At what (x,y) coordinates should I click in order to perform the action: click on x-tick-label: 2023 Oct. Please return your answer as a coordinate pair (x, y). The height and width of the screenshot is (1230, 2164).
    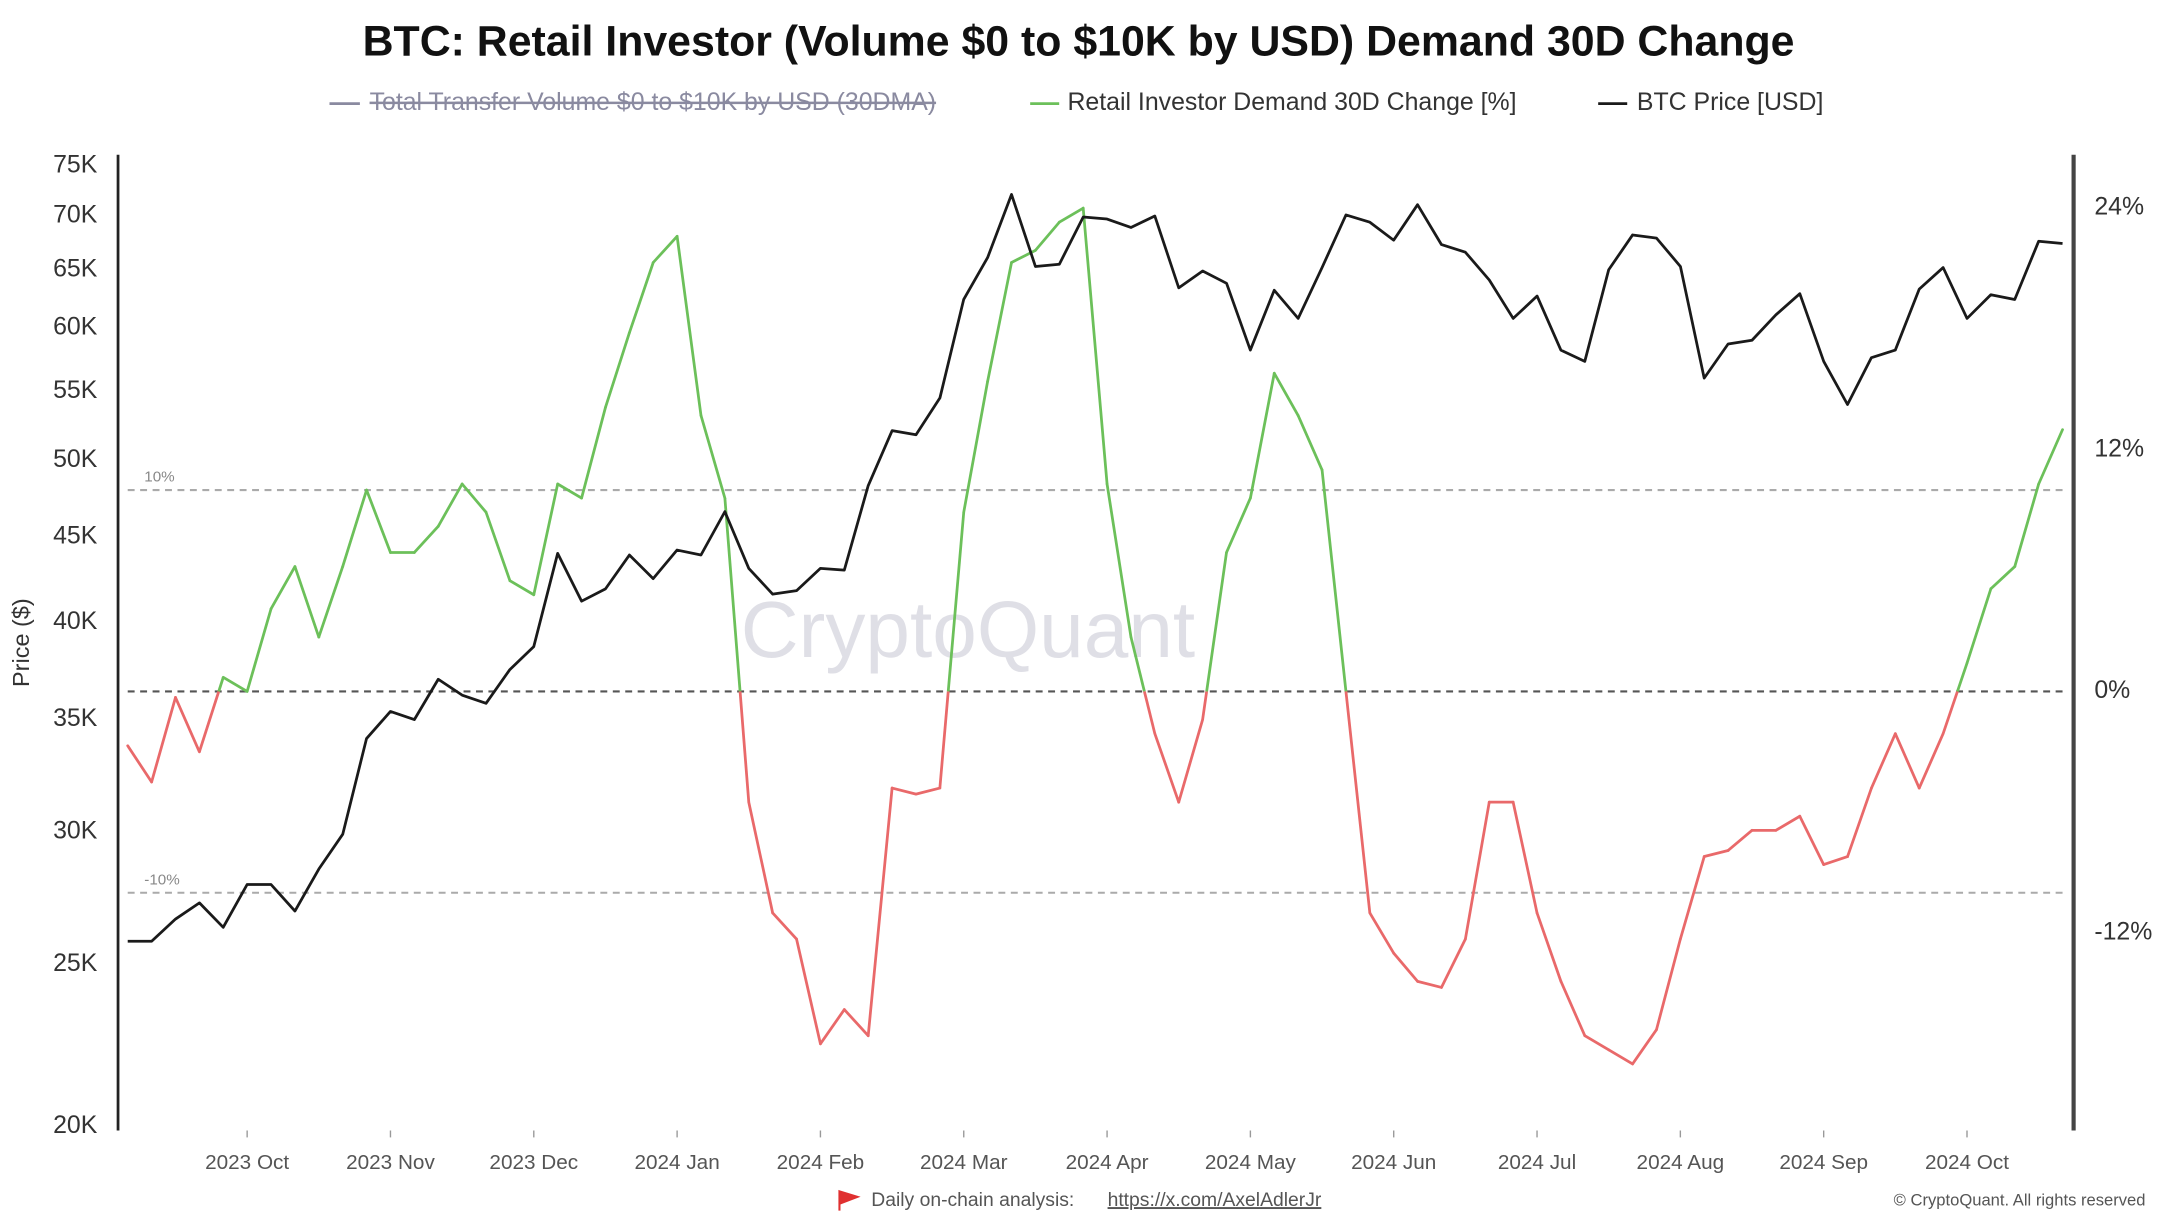
    Looking at the image, I should click on (247, 1162).